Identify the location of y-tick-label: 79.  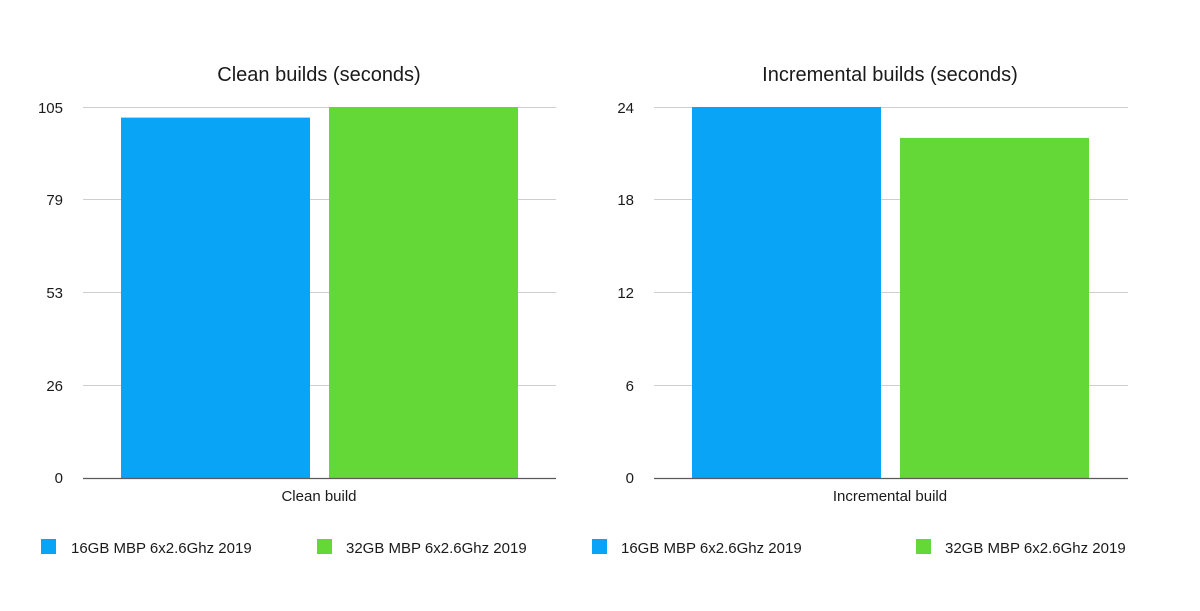
(54, 200).